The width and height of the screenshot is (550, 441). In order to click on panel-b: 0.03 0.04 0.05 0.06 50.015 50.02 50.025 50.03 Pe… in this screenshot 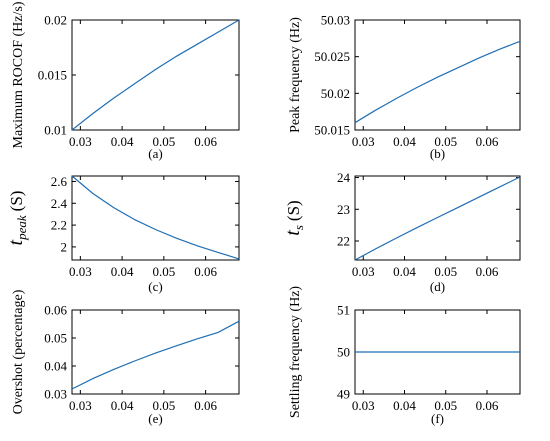, I will do `click(404, 87)`.